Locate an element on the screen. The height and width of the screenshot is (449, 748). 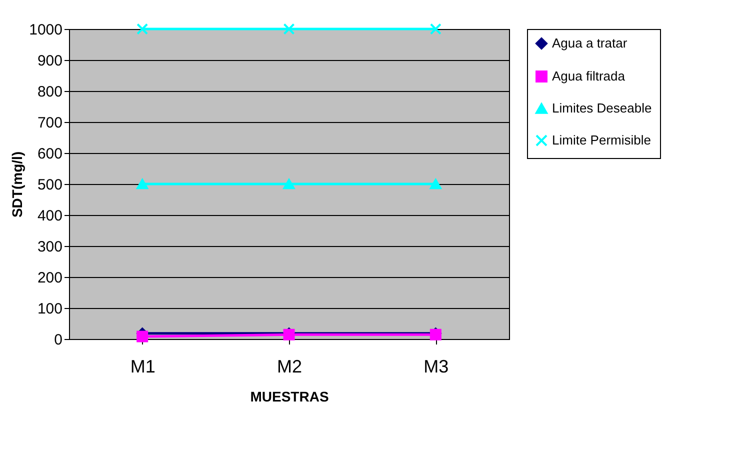
x-tick-label: M2 is located at coordinates (289, 366).